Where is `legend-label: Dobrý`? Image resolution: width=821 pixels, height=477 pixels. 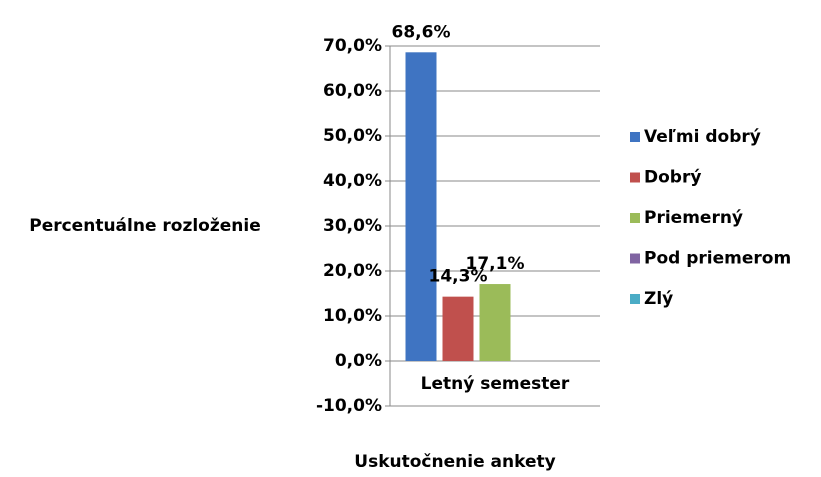
legend-label: Dobrý is located at coordinates (672, 178).